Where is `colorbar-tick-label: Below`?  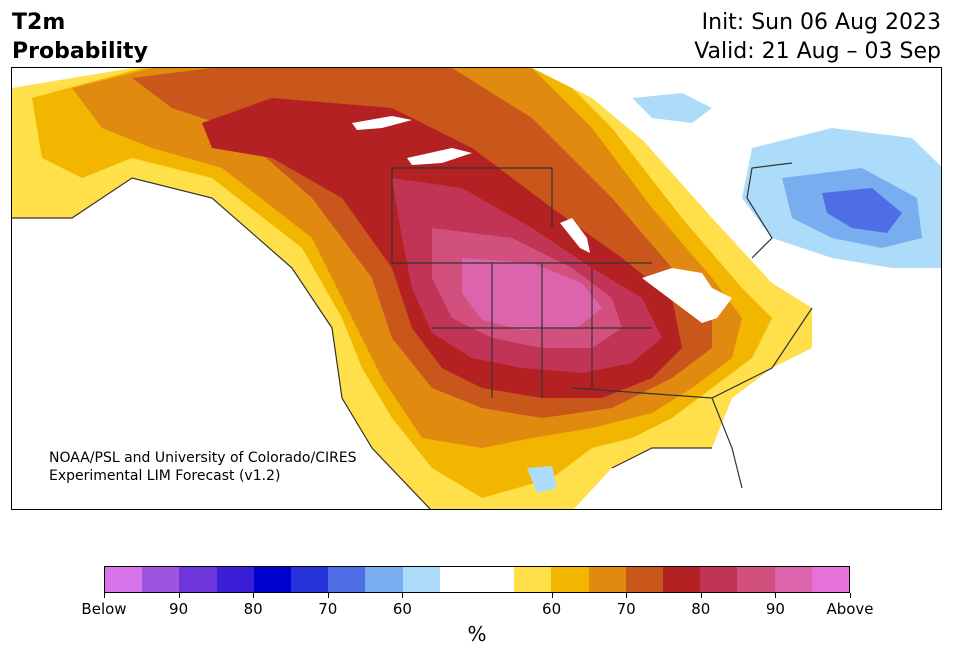 colorbar-tick-label: Below is located at coordinates (104, 609).